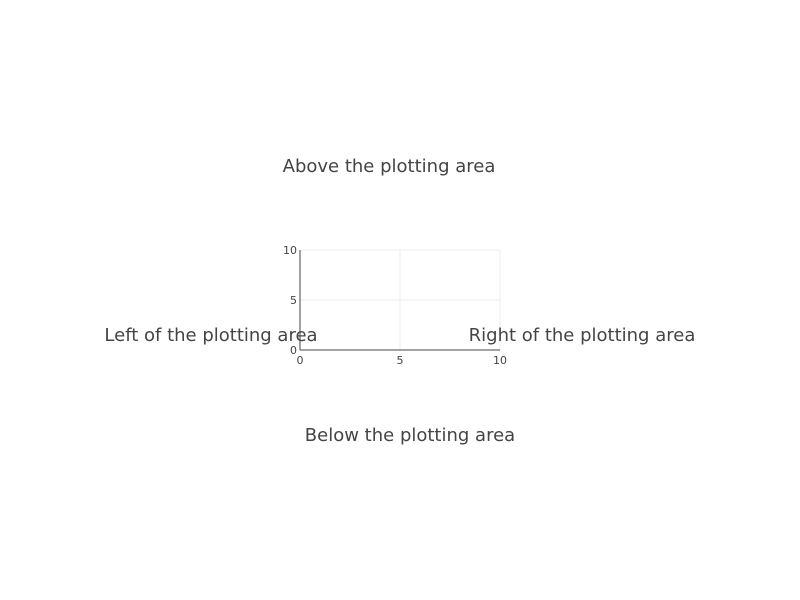 The height and width of the screenshot is (600, 800). I want to click on x-tick-labels: 0 5 10, so click(402, 360).